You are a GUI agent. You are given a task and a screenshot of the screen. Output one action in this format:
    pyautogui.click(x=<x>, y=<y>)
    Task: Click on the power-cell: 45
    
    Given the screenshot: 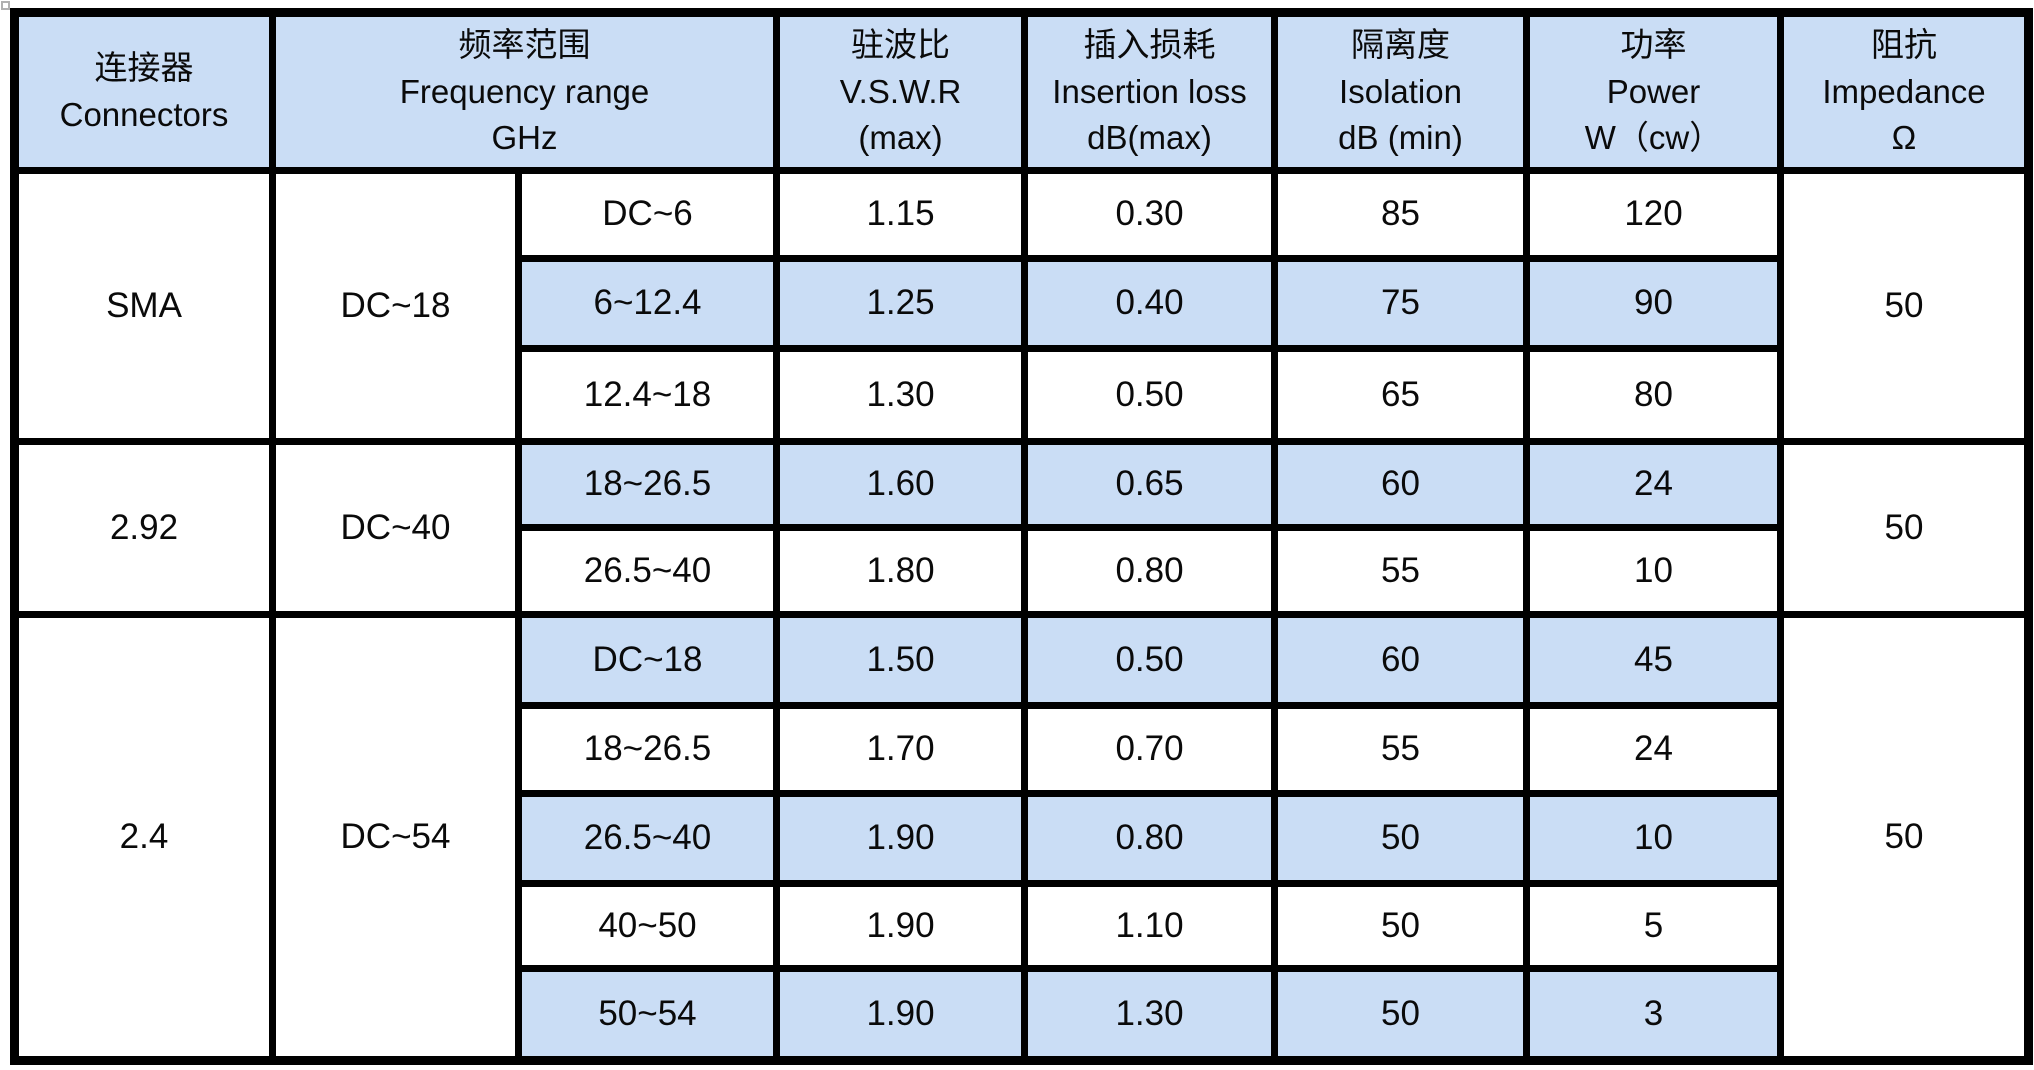 What is the action you would take?
    pyautogui.click(x=1654, y=660)
    